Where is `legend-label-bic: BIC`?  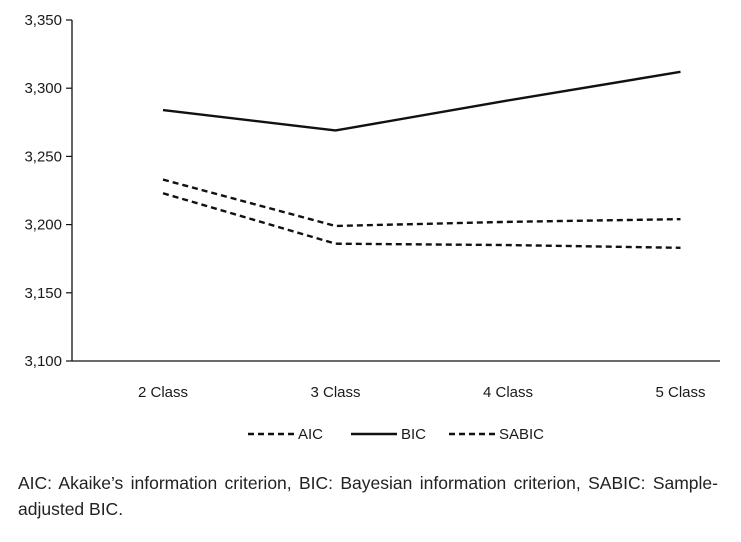 legend-label-bic: BIC is located at coordinates (413, 434).